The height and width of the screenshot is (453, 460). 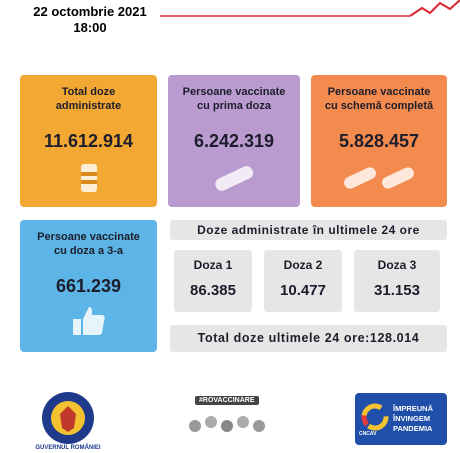 What do you see at coordinates (283, 338) in the screenshot?
I see `total-label: Total doze ultimele 24 ore:` at bounding box center [283, 338].